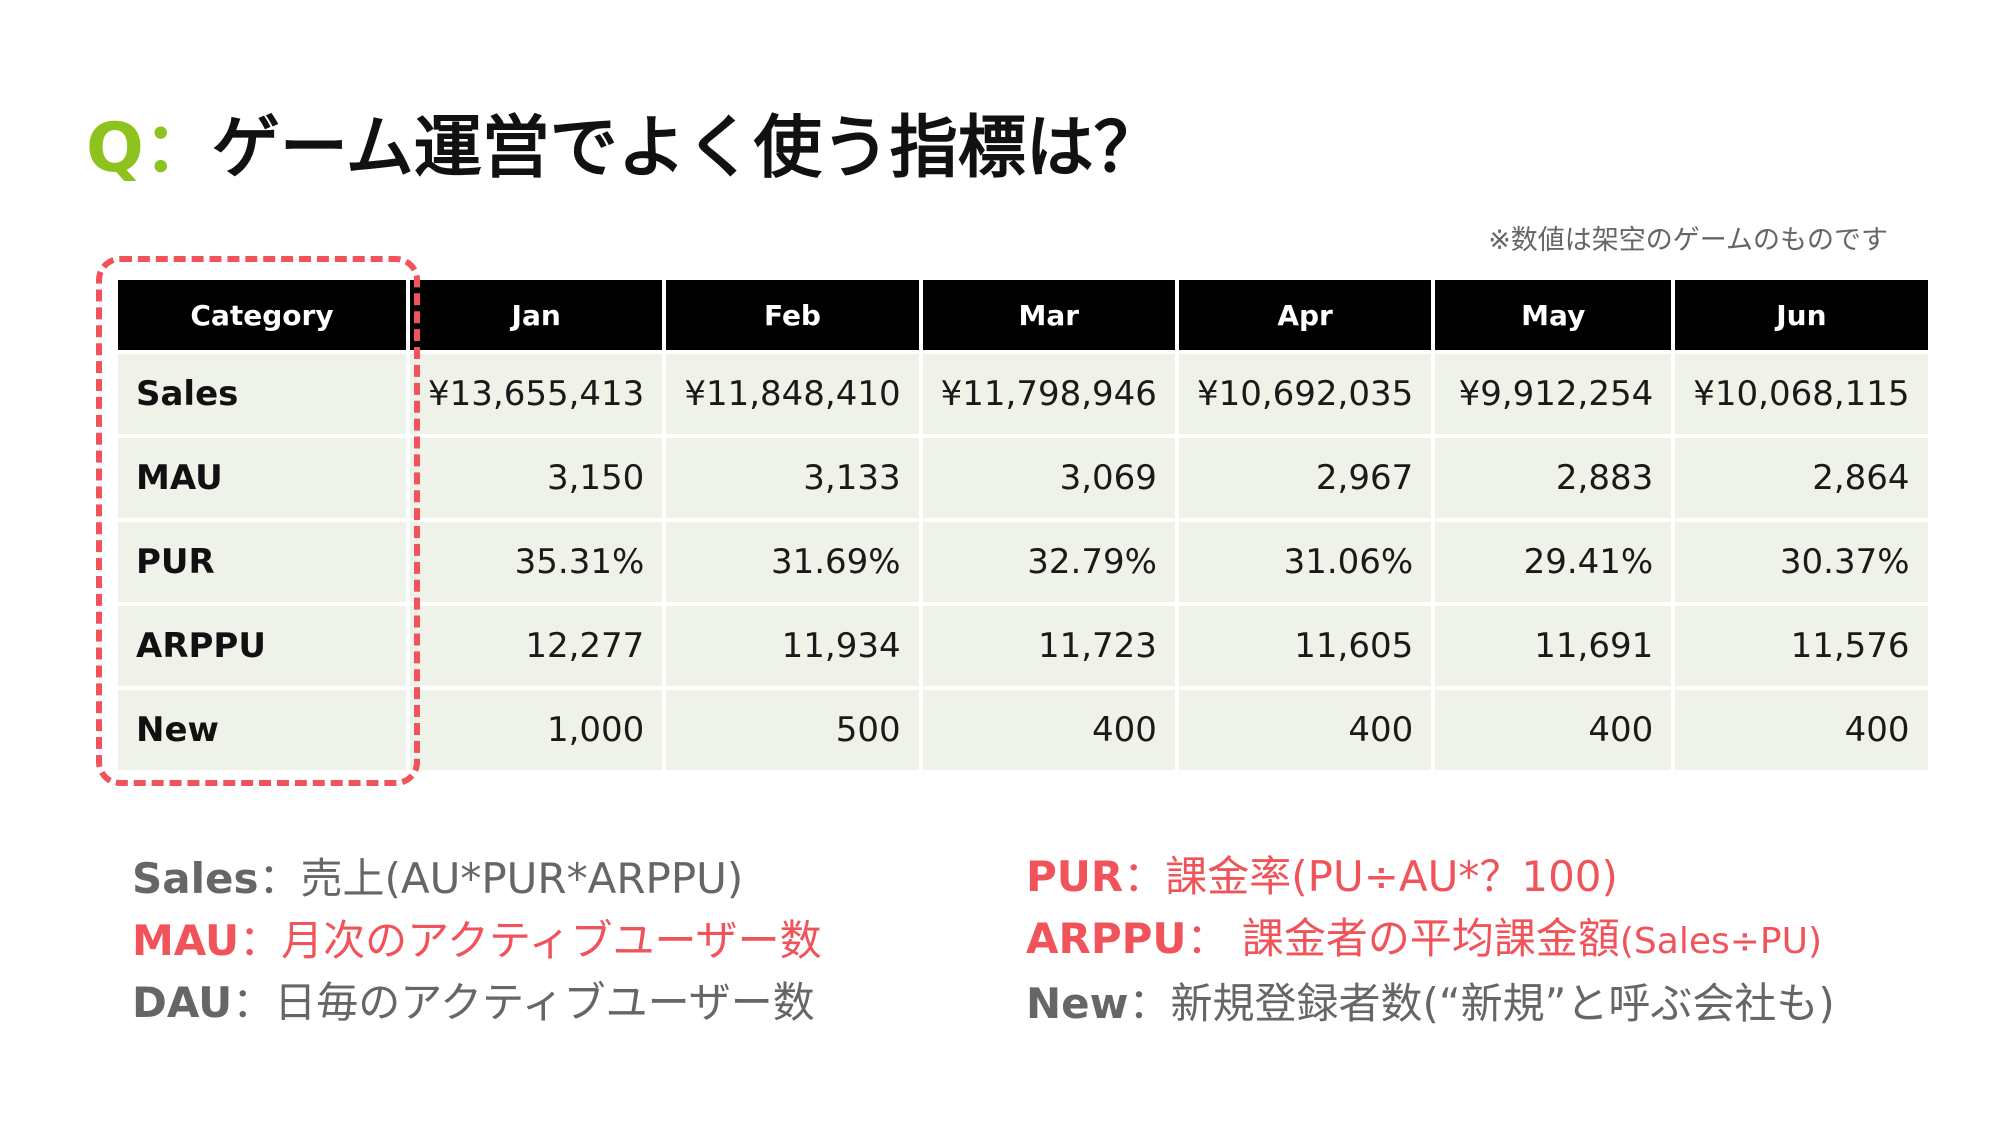 Image resolution: width=2000 pixels, height=1125 pixels. Describe the element at coordinates (792, 315) in the screenshot. I see `header-feb: Feb` at that location.